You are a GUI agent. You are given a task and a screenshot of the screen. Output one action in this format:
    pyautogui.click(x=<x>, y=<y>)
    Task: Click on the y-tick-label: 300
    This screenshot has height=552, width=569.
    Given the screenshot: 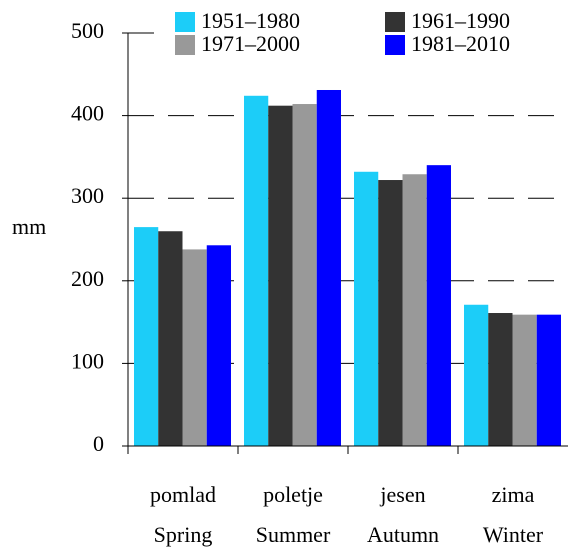 What is the action you would take?
    pyautogui.click(x=87, y=195)
    